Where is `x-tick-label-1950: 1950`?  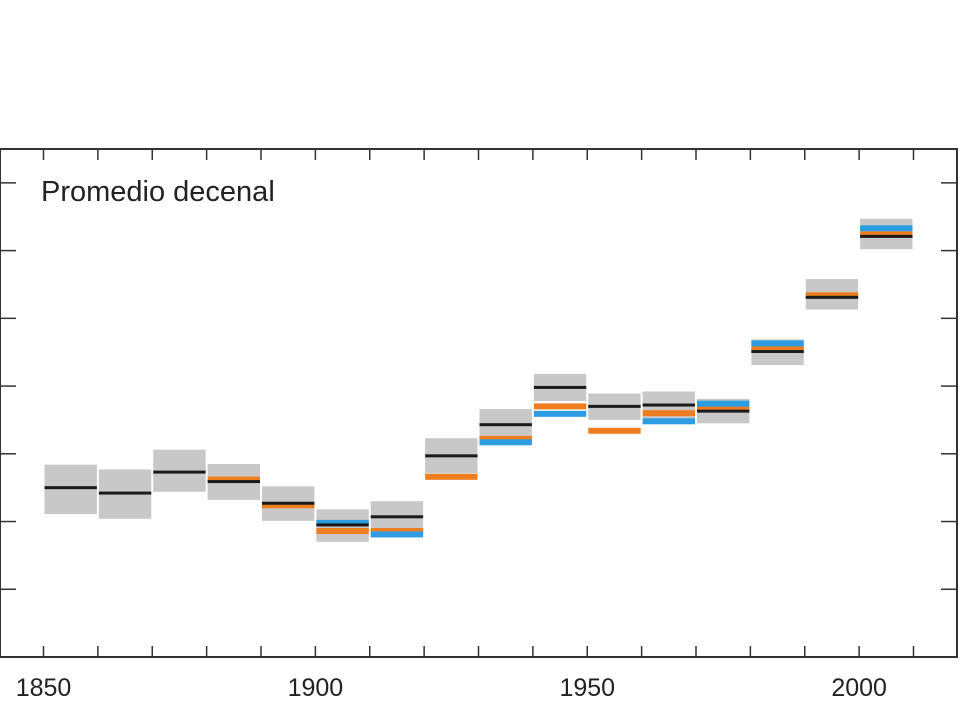
x-tick-label-1950: 1950 is located at coordinates (587, 688).